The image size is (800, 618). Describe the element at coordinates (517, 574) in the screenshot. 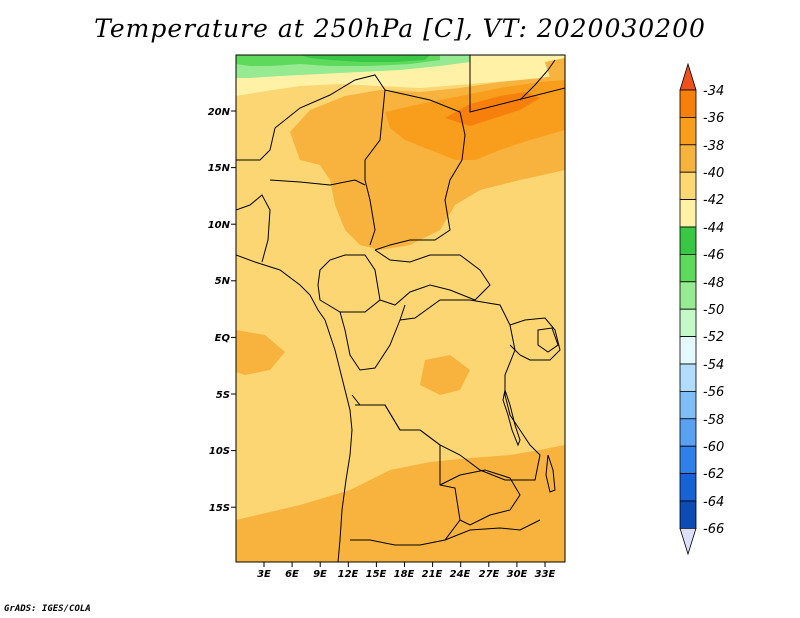

I see `lon-label: 30E` at that location.